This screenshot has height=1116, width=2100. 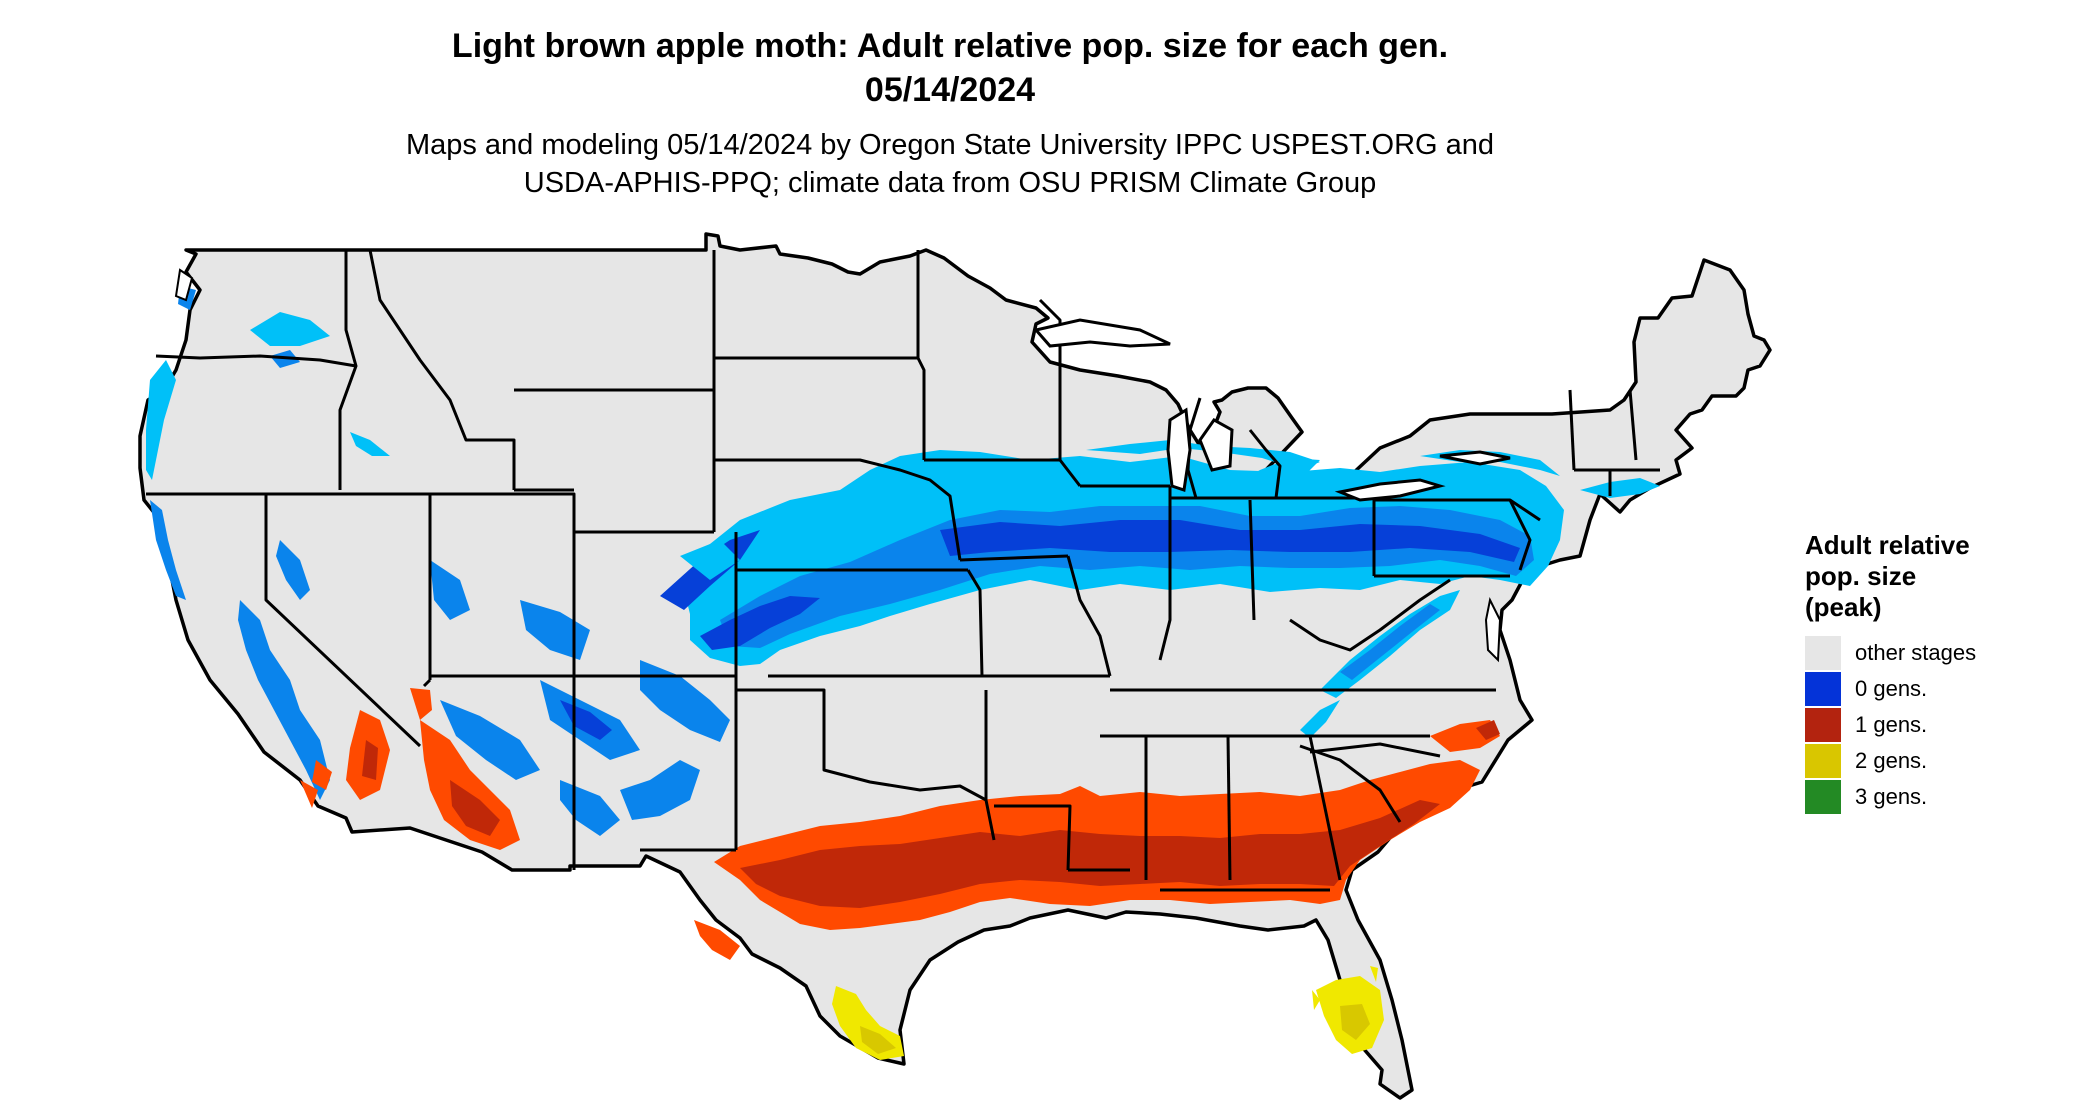 What do you see at coordinates (900, 824) in the screenshot?
I see `gen1-zone` at bounding box center [900, 824].